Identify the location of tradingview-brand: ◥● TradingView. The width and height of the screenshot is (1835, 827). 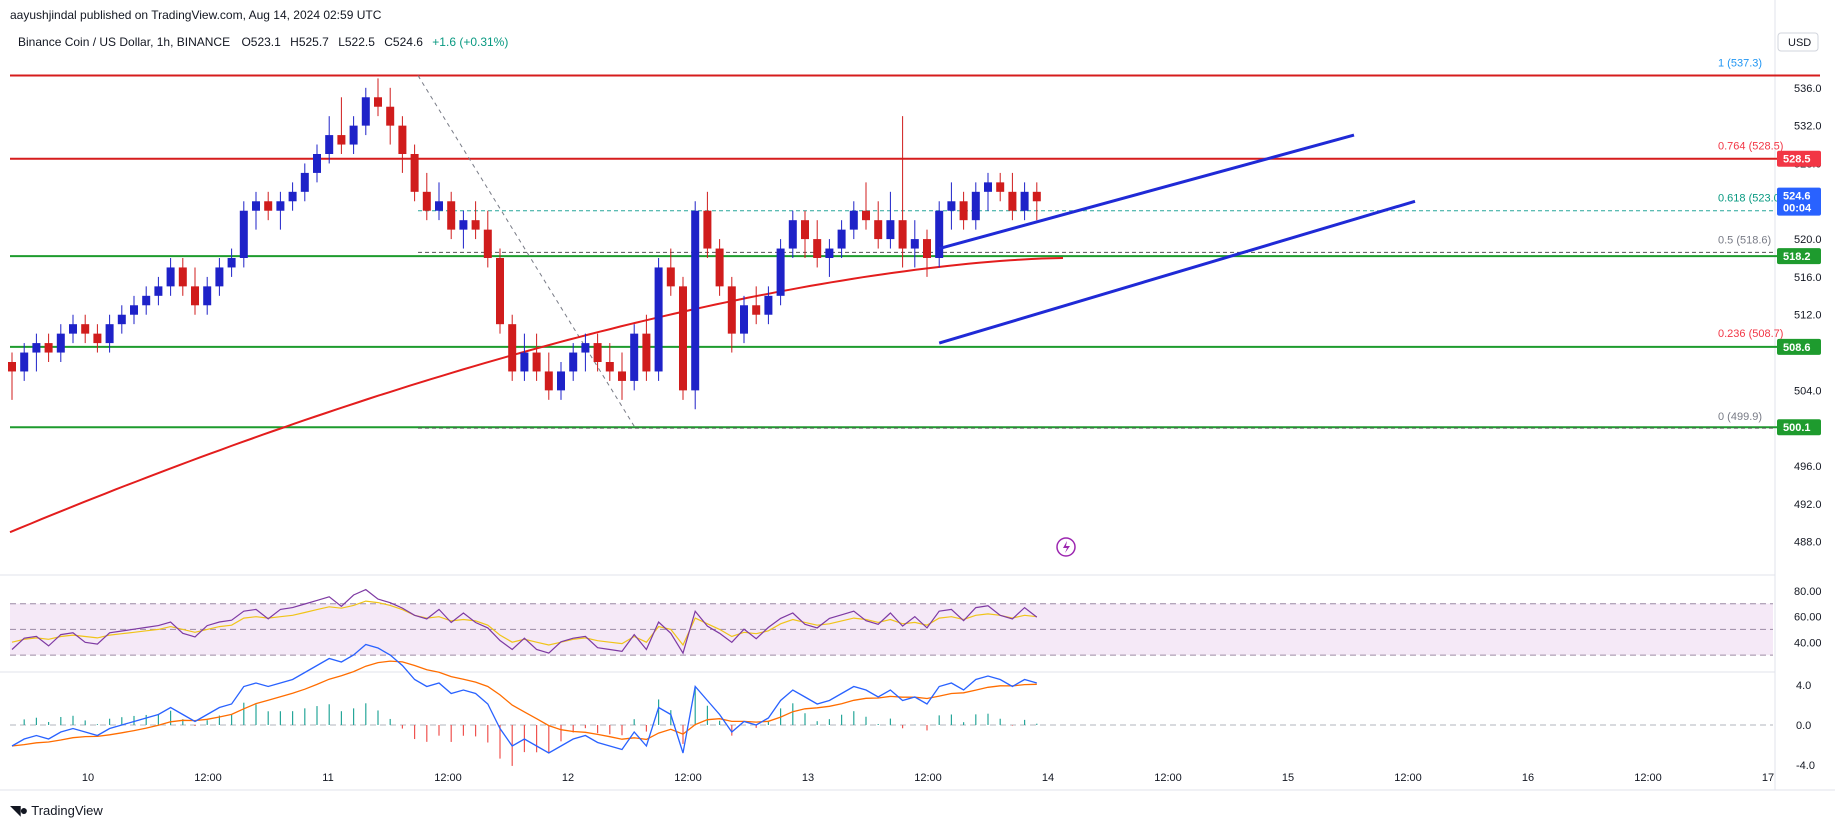
(56, 810).